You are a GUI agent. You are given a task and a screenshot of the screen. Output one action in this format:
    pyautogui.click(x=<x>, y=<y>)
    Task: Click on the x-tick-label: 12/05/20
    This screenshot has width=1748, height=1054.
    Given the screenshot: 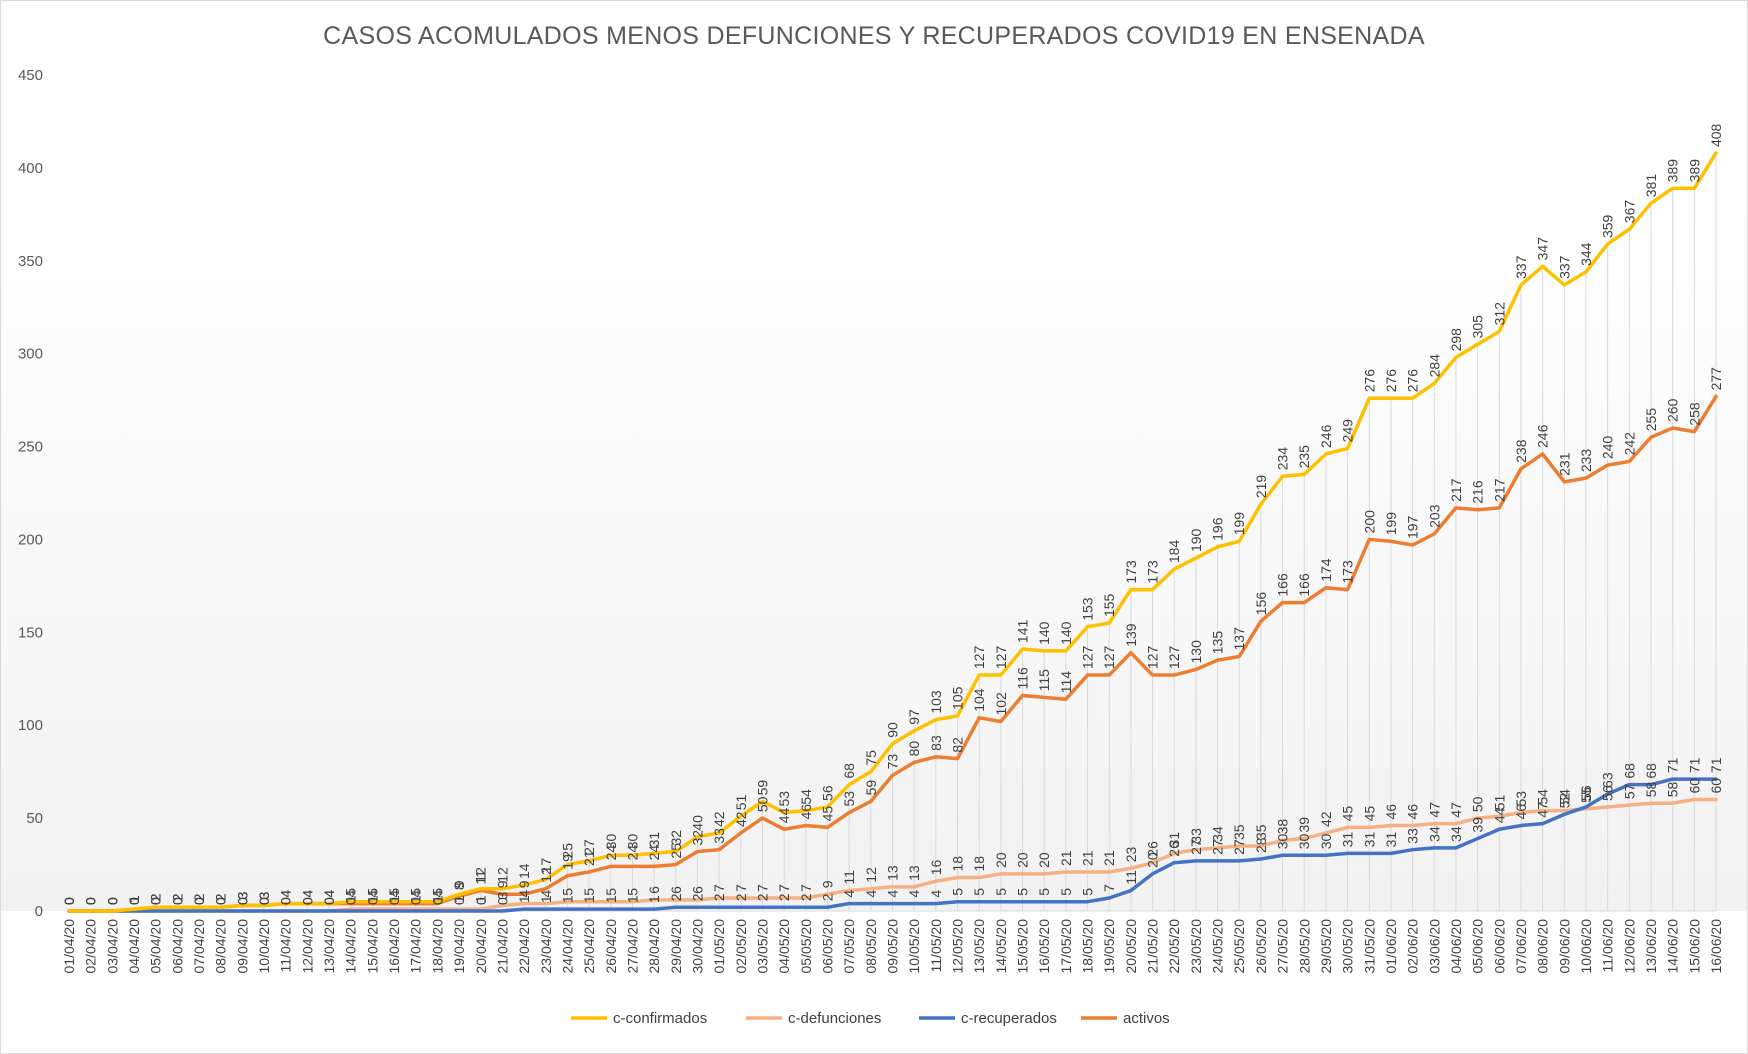 What is the action you would take?
    pyautogui.click(x=958, y=946)
    